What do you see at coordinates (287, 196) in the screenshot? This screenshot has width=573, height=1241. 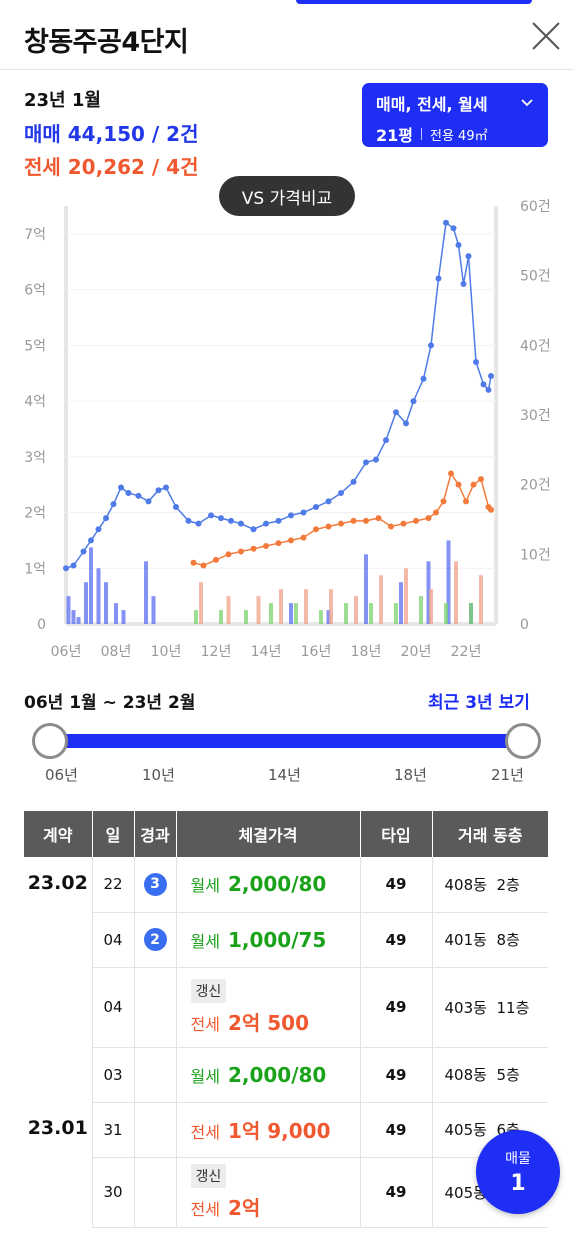 I see `vs-compare-button: VS 가격비교` at bounding box center [287, 196].